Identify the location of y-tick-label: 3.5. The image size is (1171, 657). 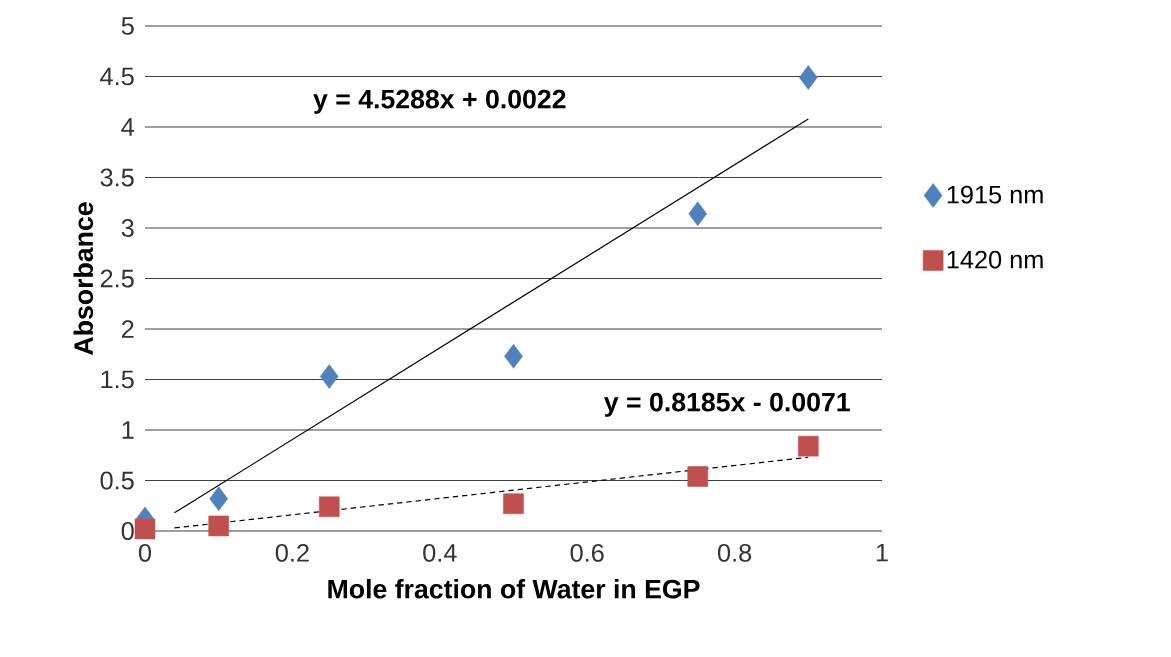
(117, 177).